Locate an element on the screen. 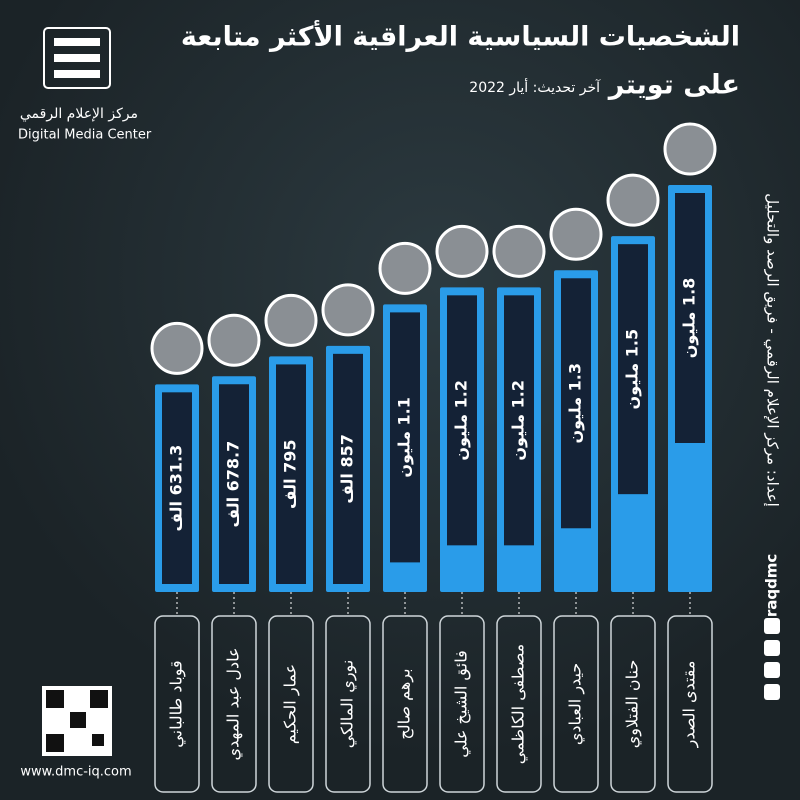  x-tick-label: فائق الشيخ علي is located at coordinates (462, 703).